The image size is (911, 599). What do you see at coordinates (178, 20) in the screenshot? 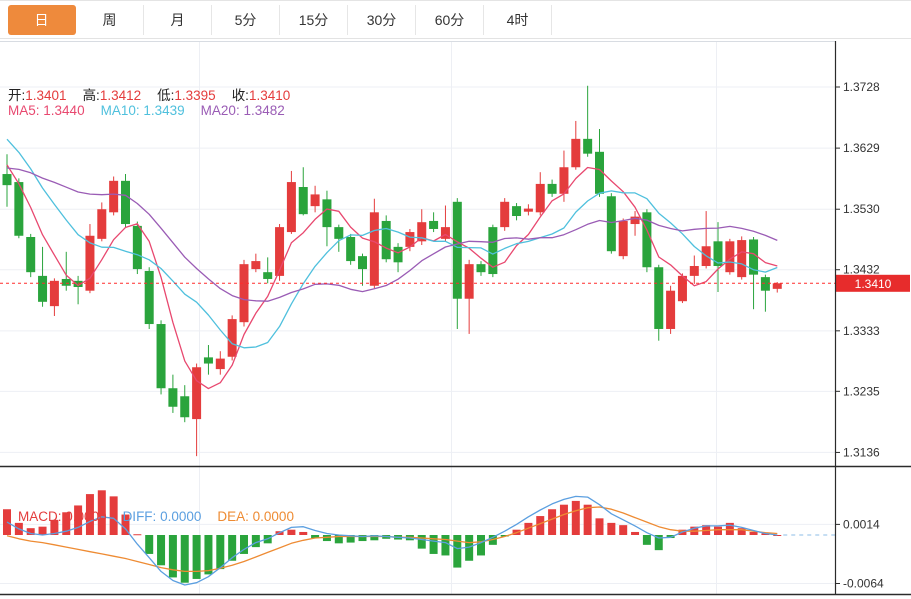
I see `tab-month: 月` at bounding box center [178, 20].